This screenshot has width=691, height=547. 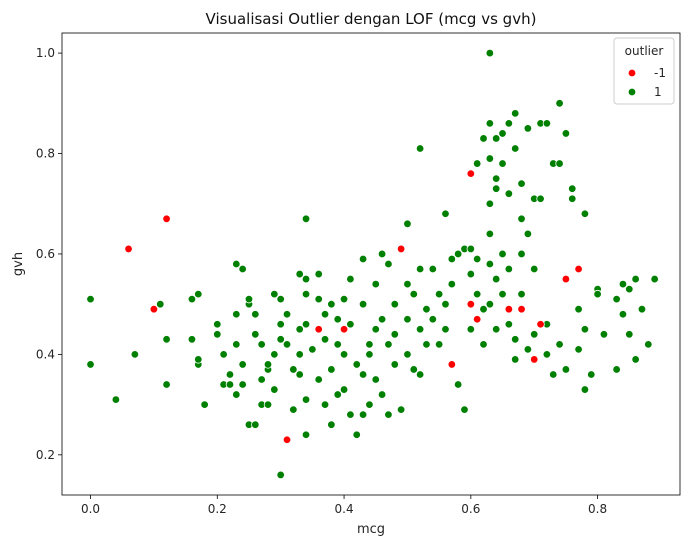 I want to click on x-tick-label: 0.2, so click(x=217, y=509).